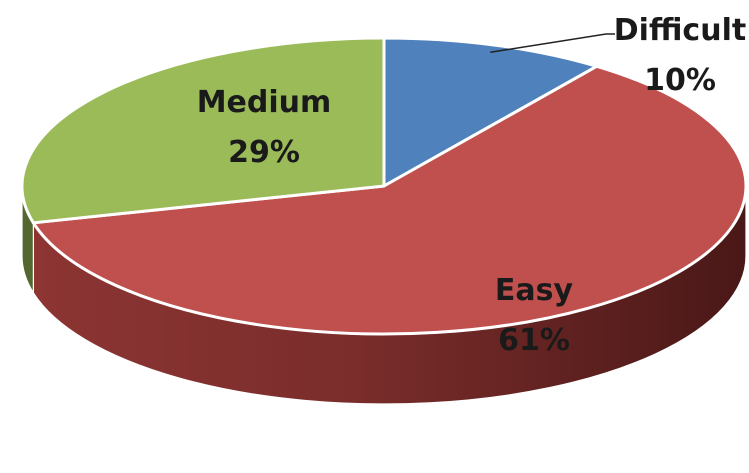  I want to click on slice-label-medium-name: Medium, so click(264, 102).